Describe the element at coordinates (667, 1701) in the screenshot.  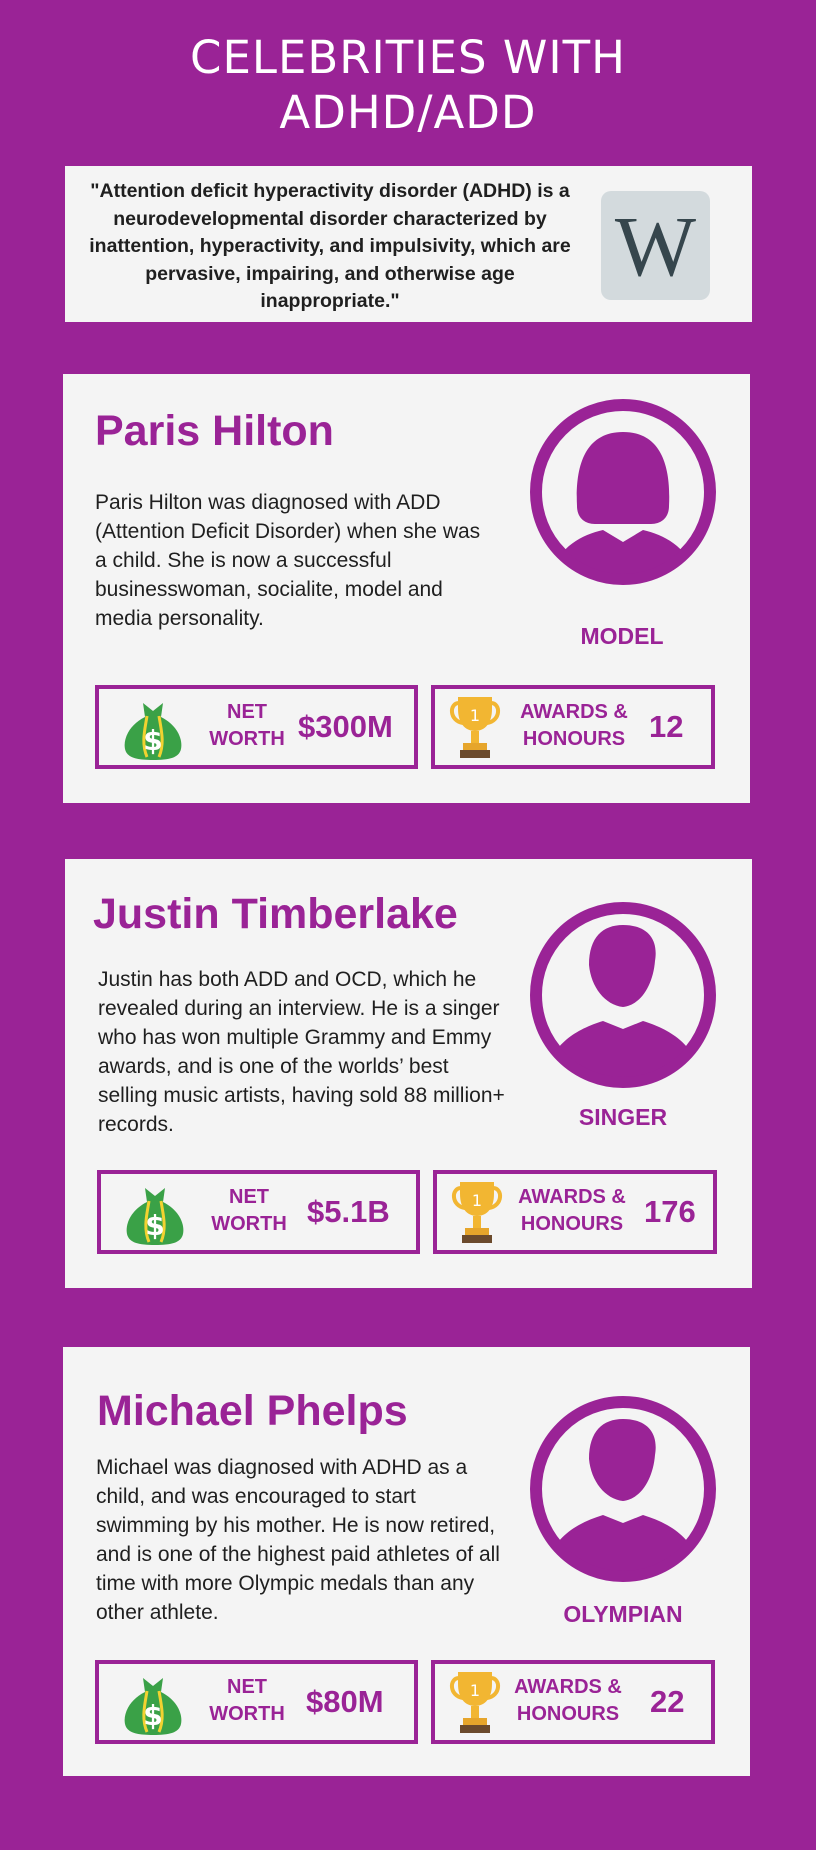
I see `awards-value: 22` at that location.